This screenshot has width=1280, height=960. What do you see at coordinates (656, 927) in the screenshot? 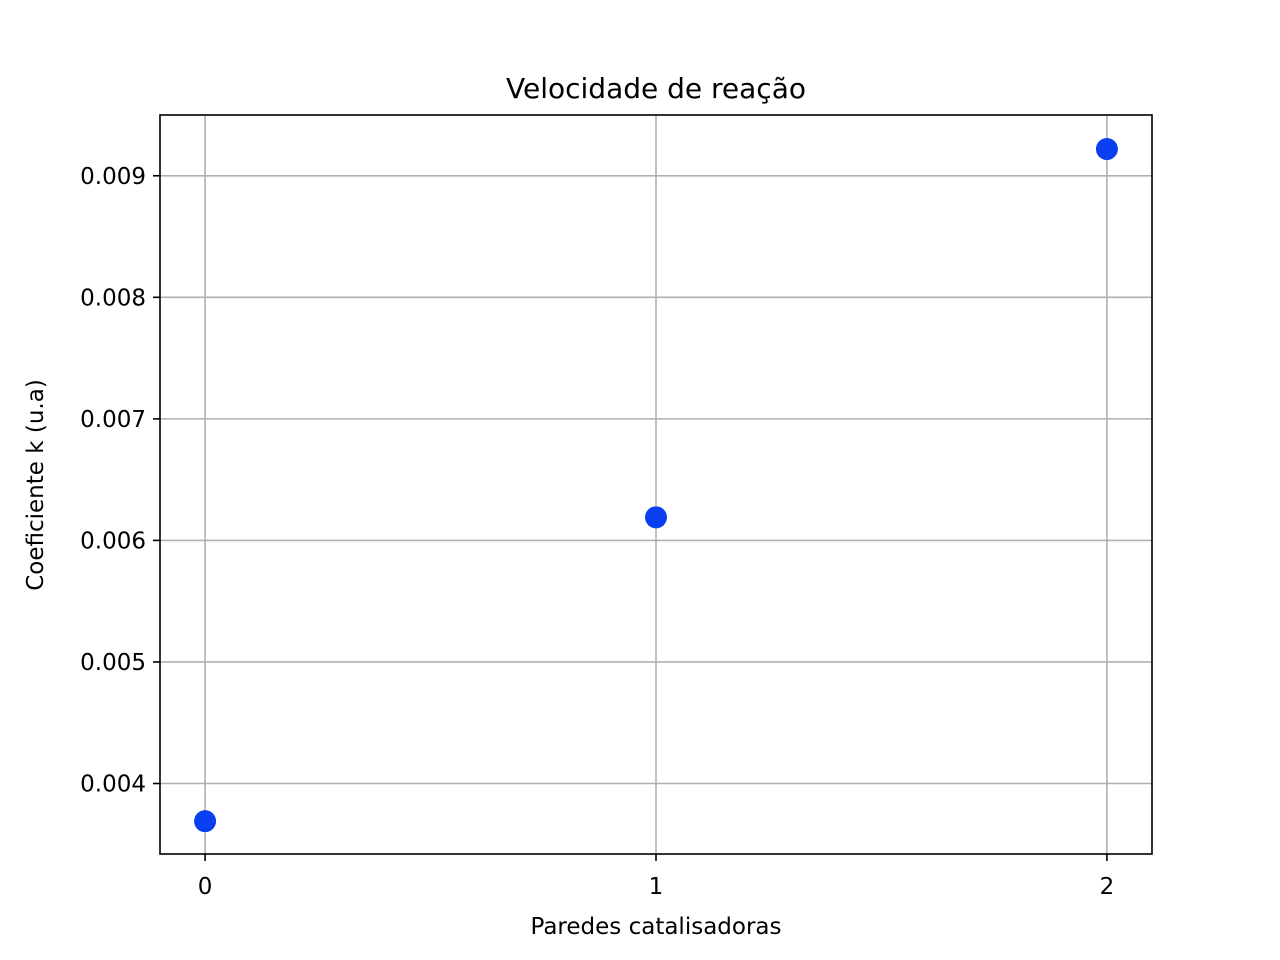
I see `x-axis-label: Paredes catalisadoras` at bounding box center [656, 927].